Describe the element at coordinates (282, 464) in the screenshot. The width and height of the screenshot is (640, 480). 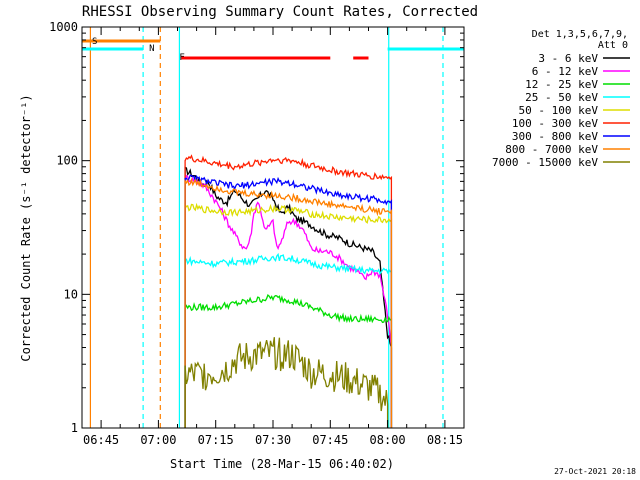
I see `x-axis-label: Start Time (28-Mar-15 06:40:02)` at that location.